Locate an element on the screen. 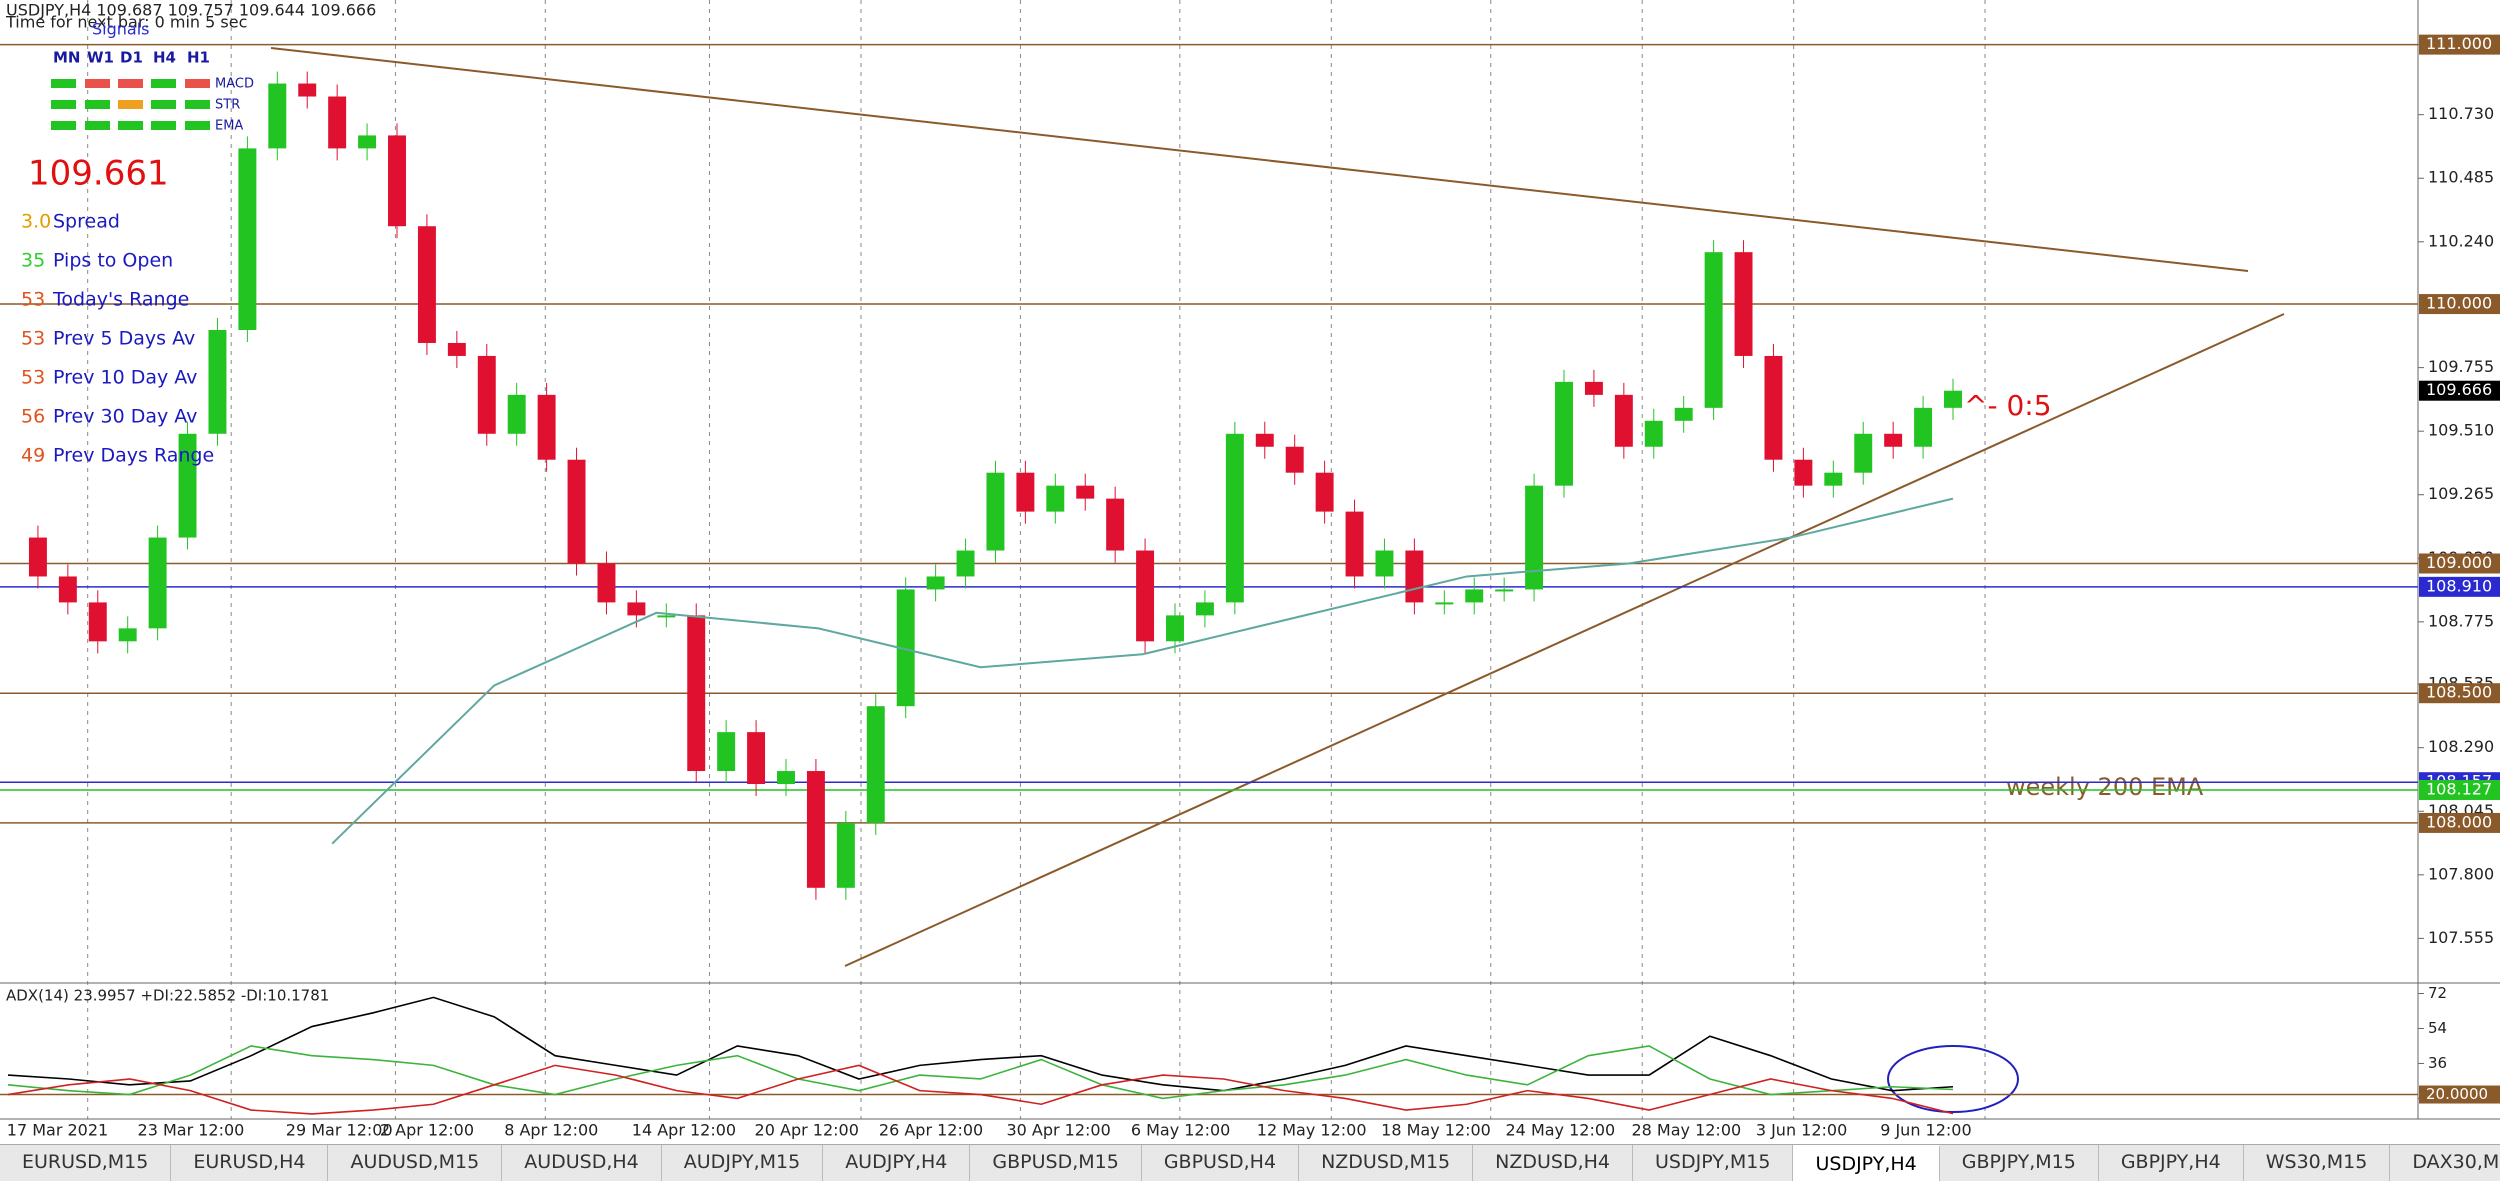  x-tick-label: 3 Jun 12:00 is located at coordinates (1801, 1130).